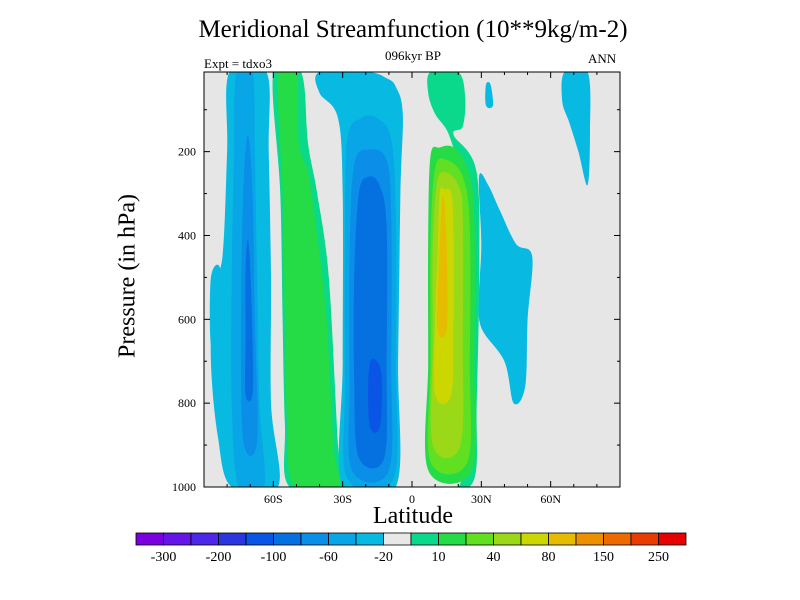 Image resolution: width=800 pixels, height=600 pixels. I want to click on colorbar-label: -300, so click(164, 557).